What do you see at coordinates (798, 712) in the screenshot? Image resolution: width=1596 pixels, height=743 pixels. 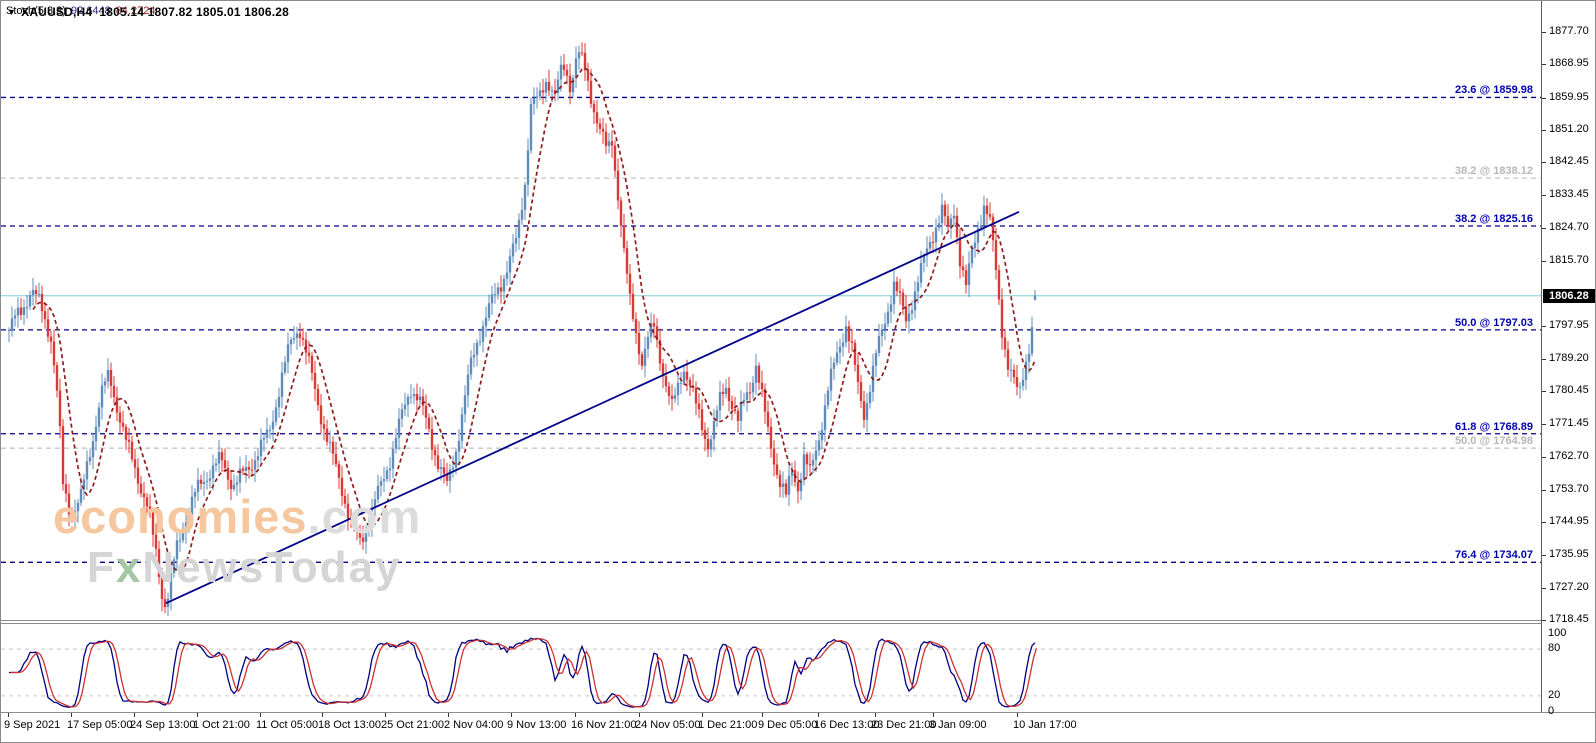 I see `time-axis-border` at bounding box center [798, 712].